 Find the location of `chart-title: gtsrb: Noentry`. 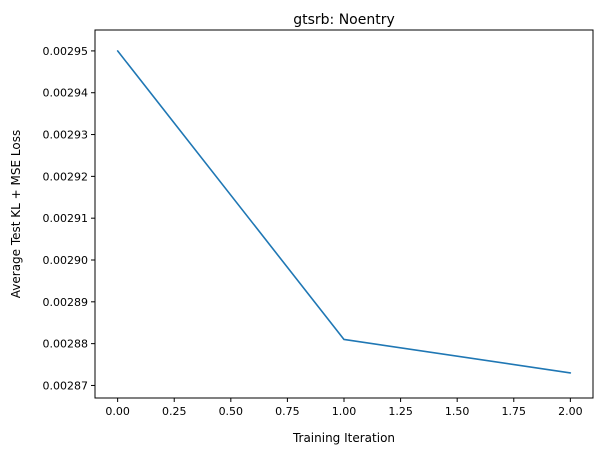

chart-title: gtsrb: Noentry is located at coordinates (344, 20).